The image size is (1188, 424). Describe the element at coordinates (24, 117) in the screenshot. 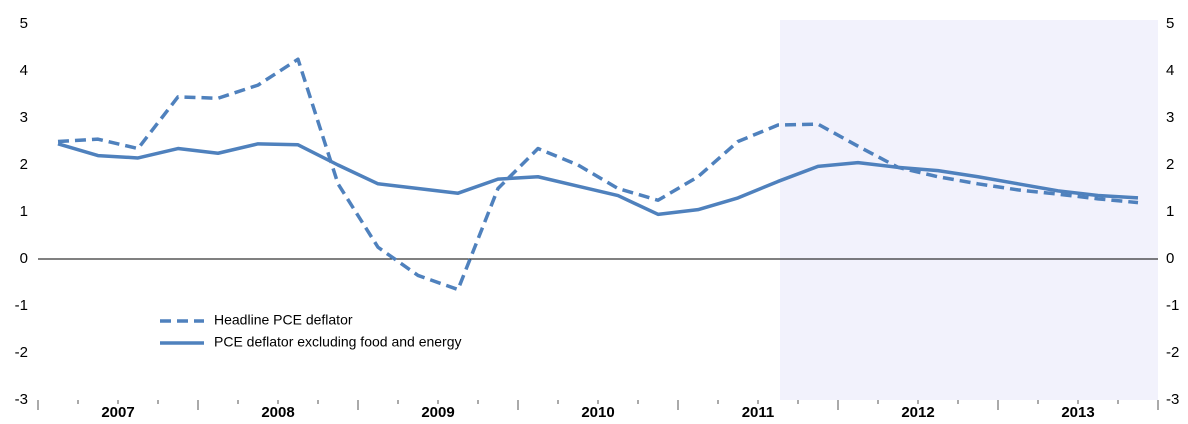

I see `y-tick-label: 3` at that location.